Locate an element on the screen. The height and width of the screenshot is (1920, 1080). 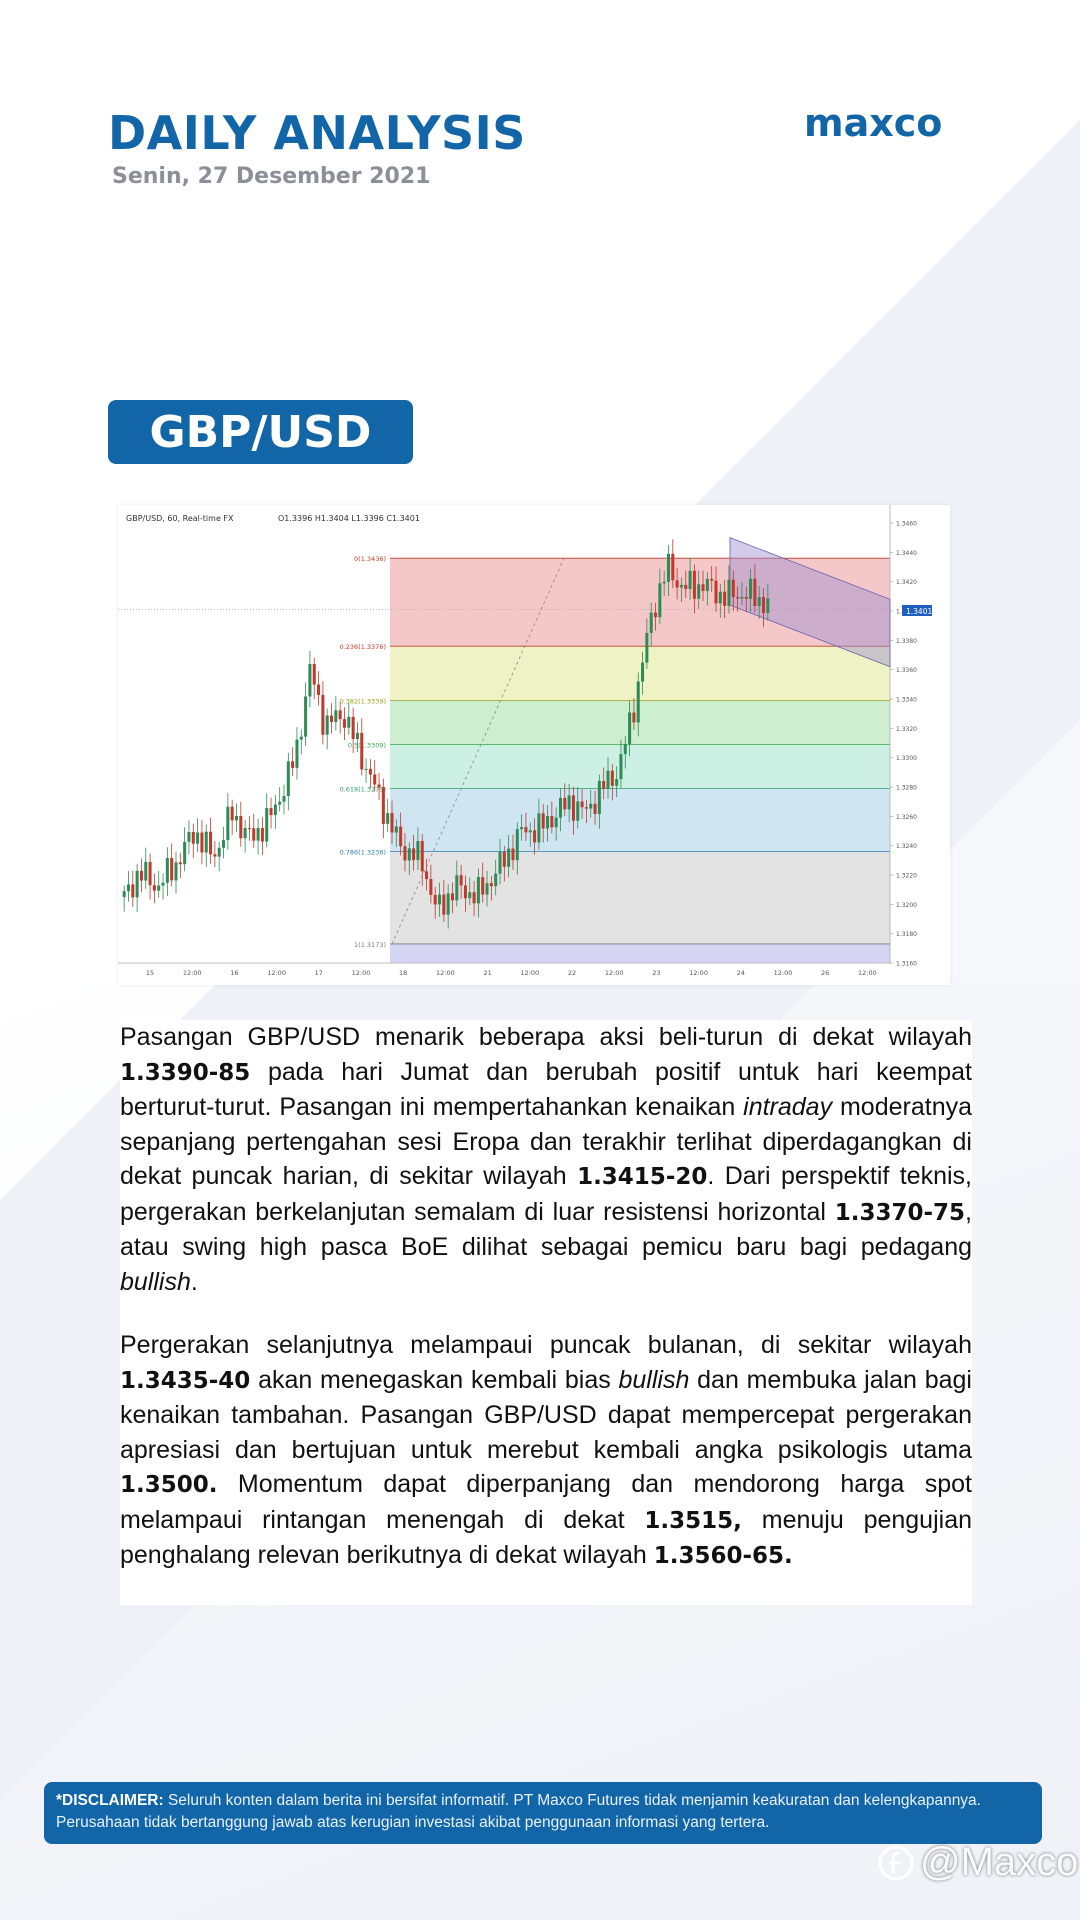
price-tick-label: 1.3380 is located at coordinates (906, 641).